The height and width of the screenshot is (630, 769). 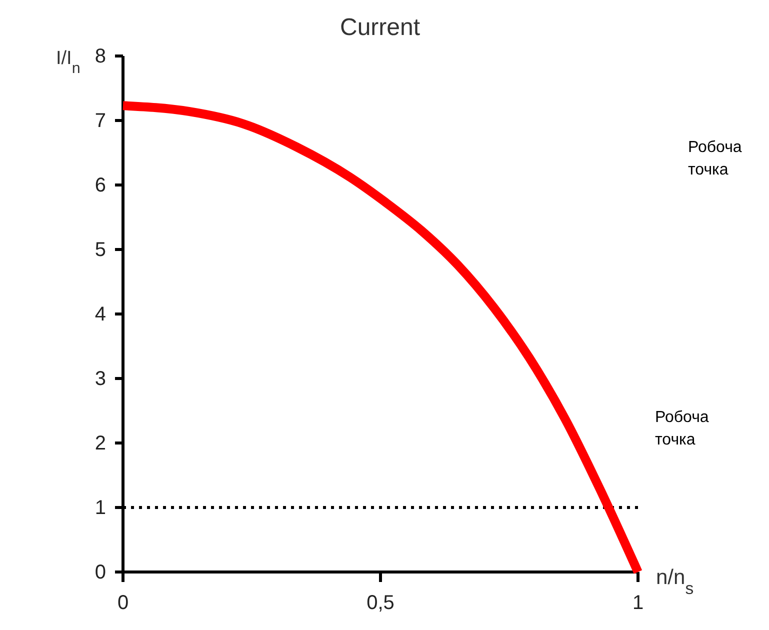 What do you see at coordinates (100, 572) in the screenshot?
I see `y-tick-label: 0` at bounding box center [100, 572].